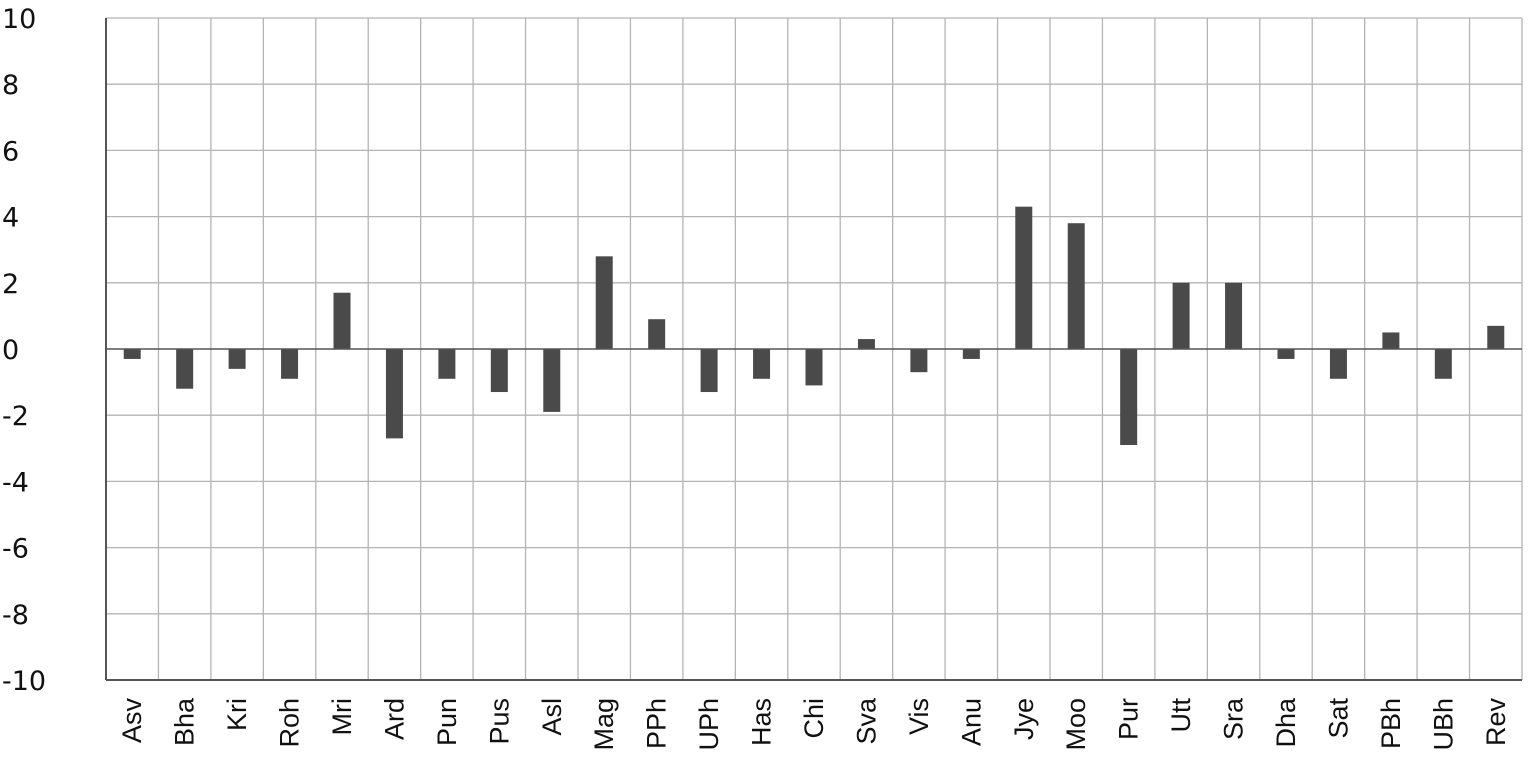 Image resolution: width=1536 pixels, height=769 pixels. I want to click on bar-asl, so click(552, 380).